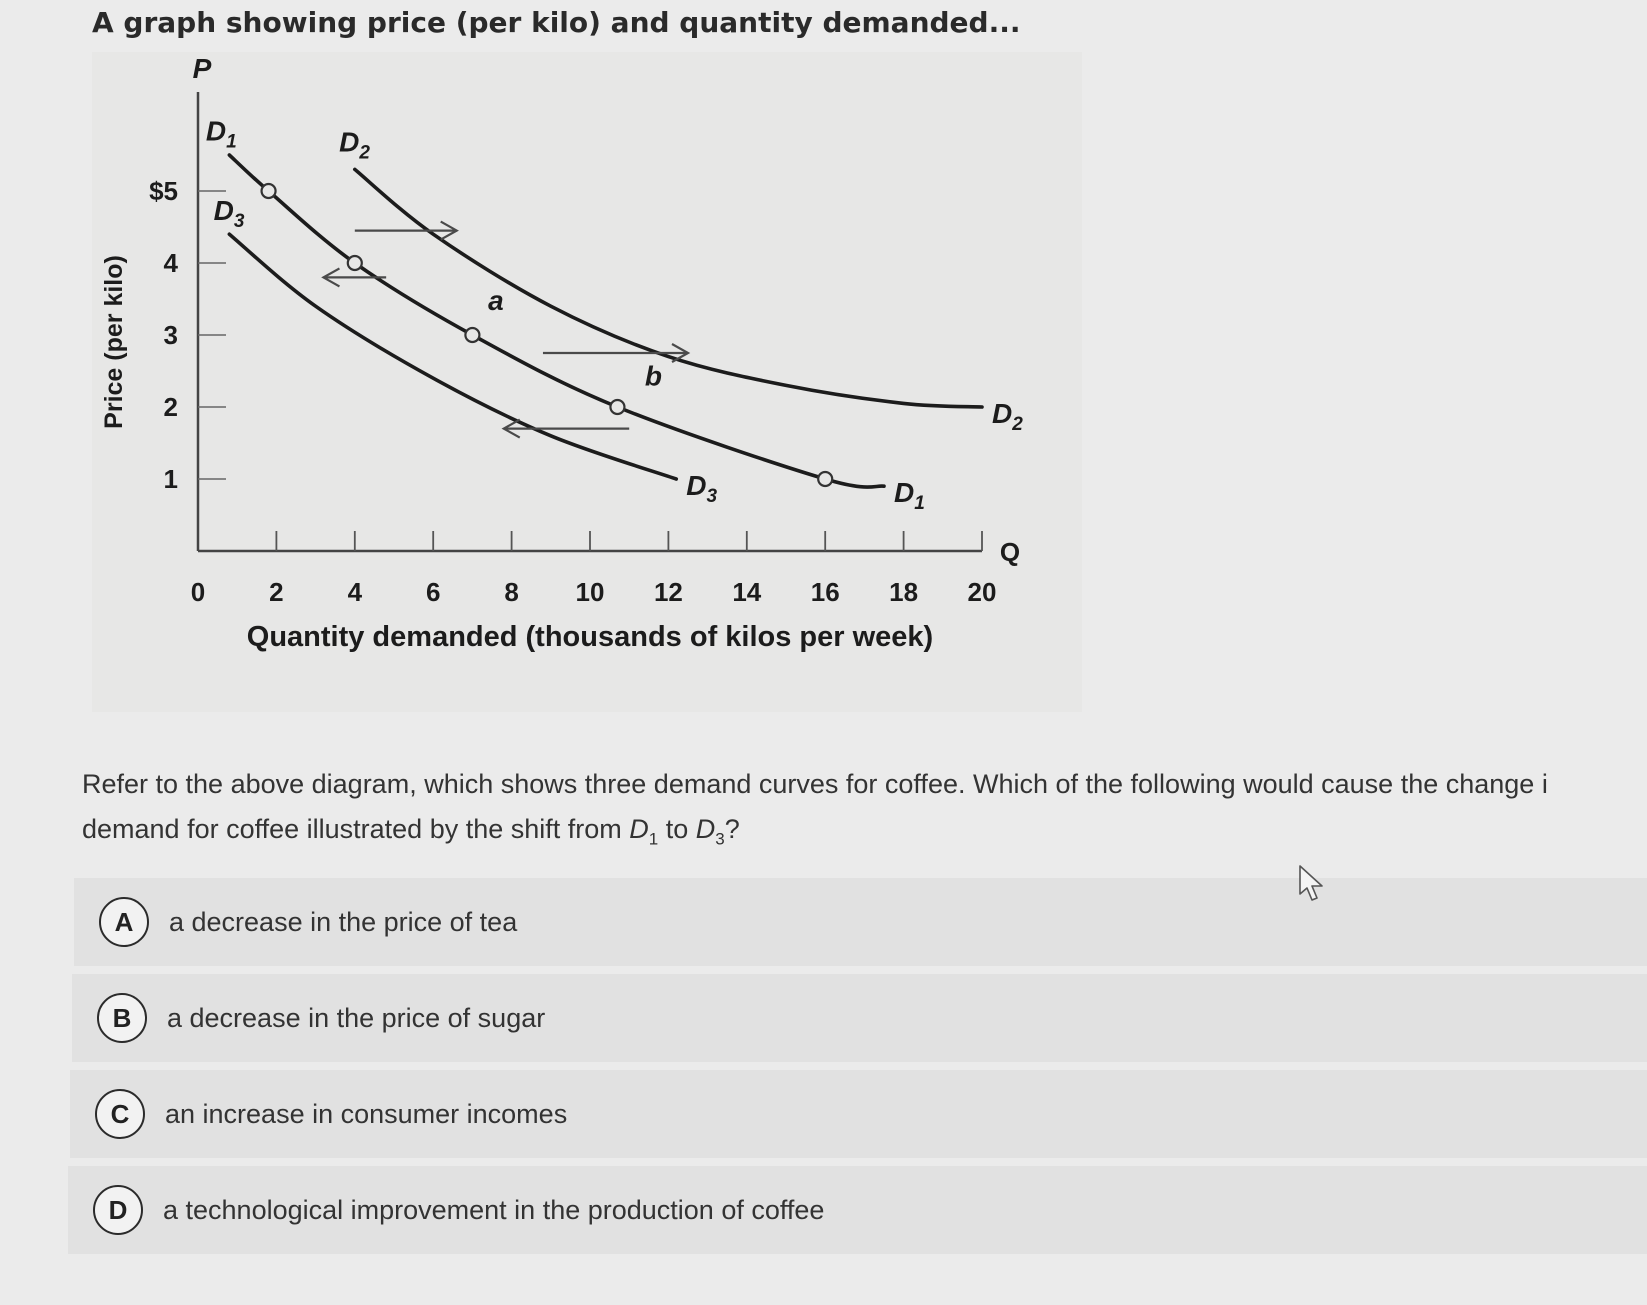 Image resolution: width=1647 pixels, height=1305 pixels. I want to click on option-c-badge: C, so click(120, 1114).